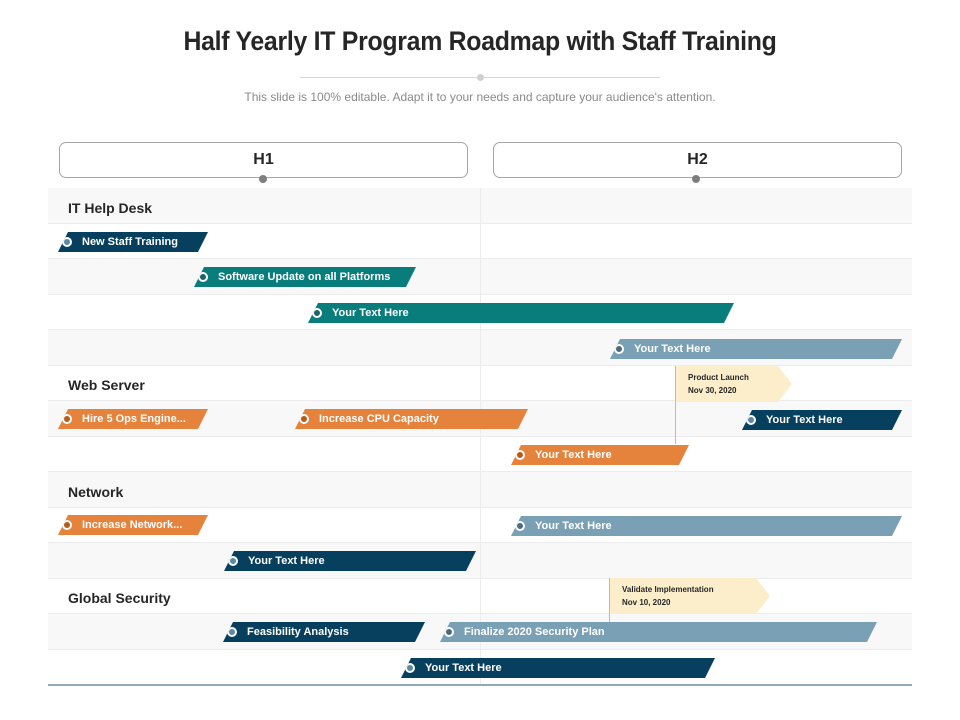  What do you see at coordinates (298, 632) in the screenshot?
I see `task-label: Feasibility Analysis` at bounding box center [298, 632].